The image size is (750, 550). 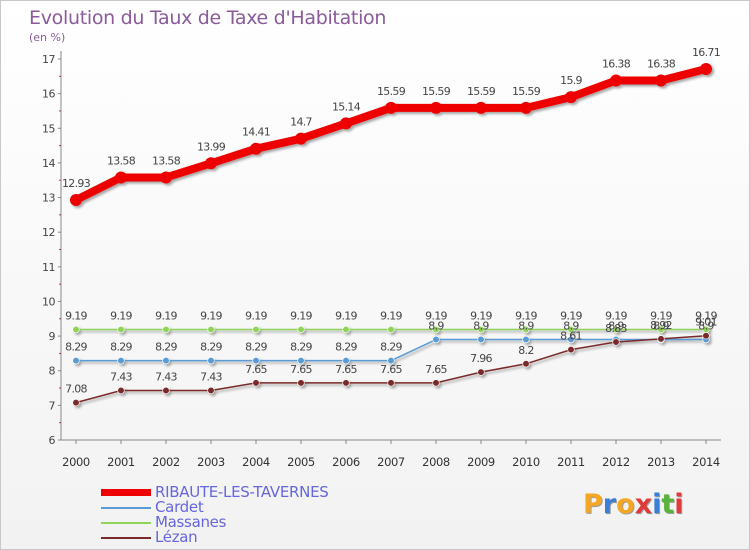 I want to click on x-tick-label: 2002, so click(x=166, y=462).